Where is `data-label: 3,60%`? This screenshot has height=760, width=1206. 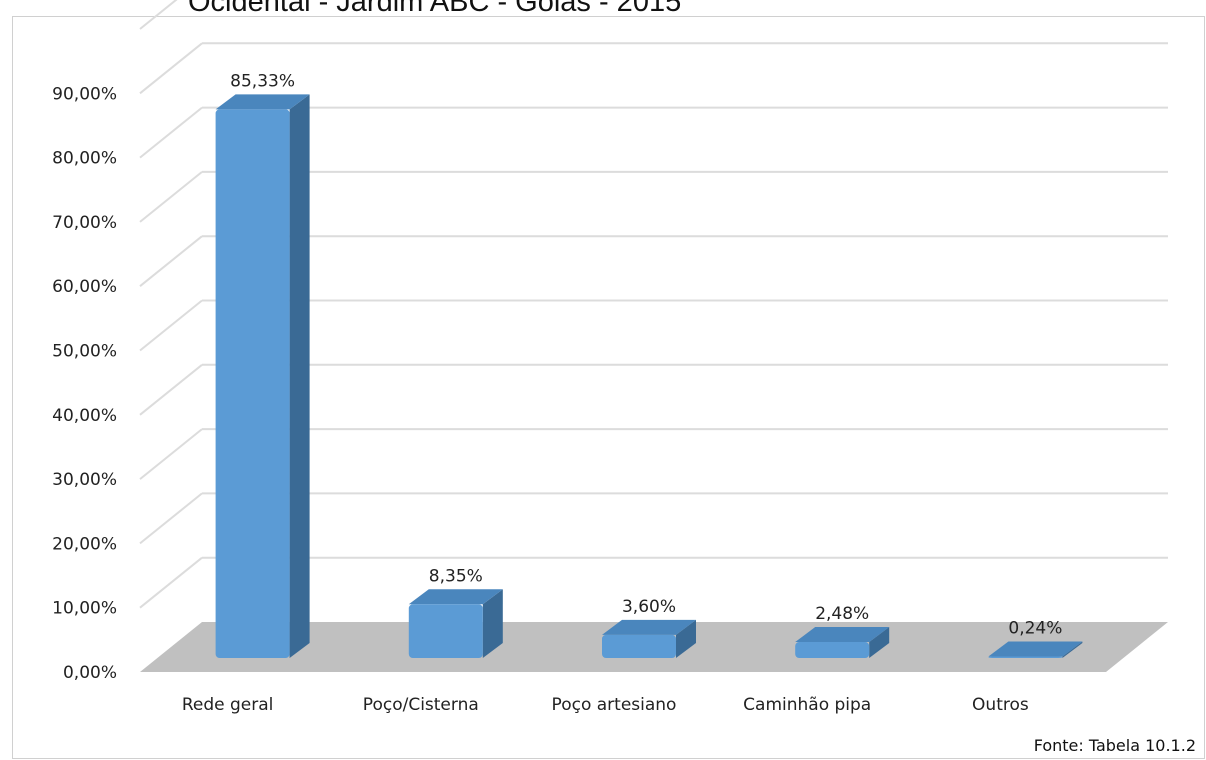 data-label: 3,60% is located at coordinates (649, 607).